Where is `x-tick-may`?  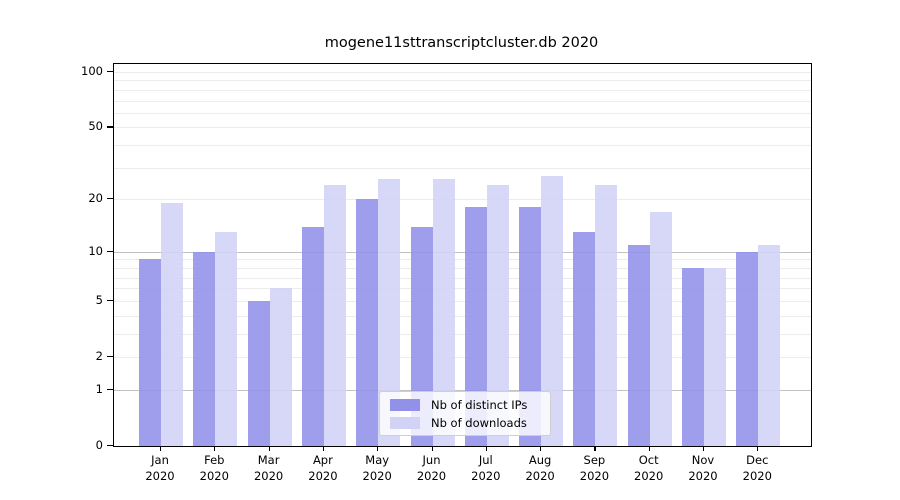
x-tick-may is located at coordinates (378, 448).